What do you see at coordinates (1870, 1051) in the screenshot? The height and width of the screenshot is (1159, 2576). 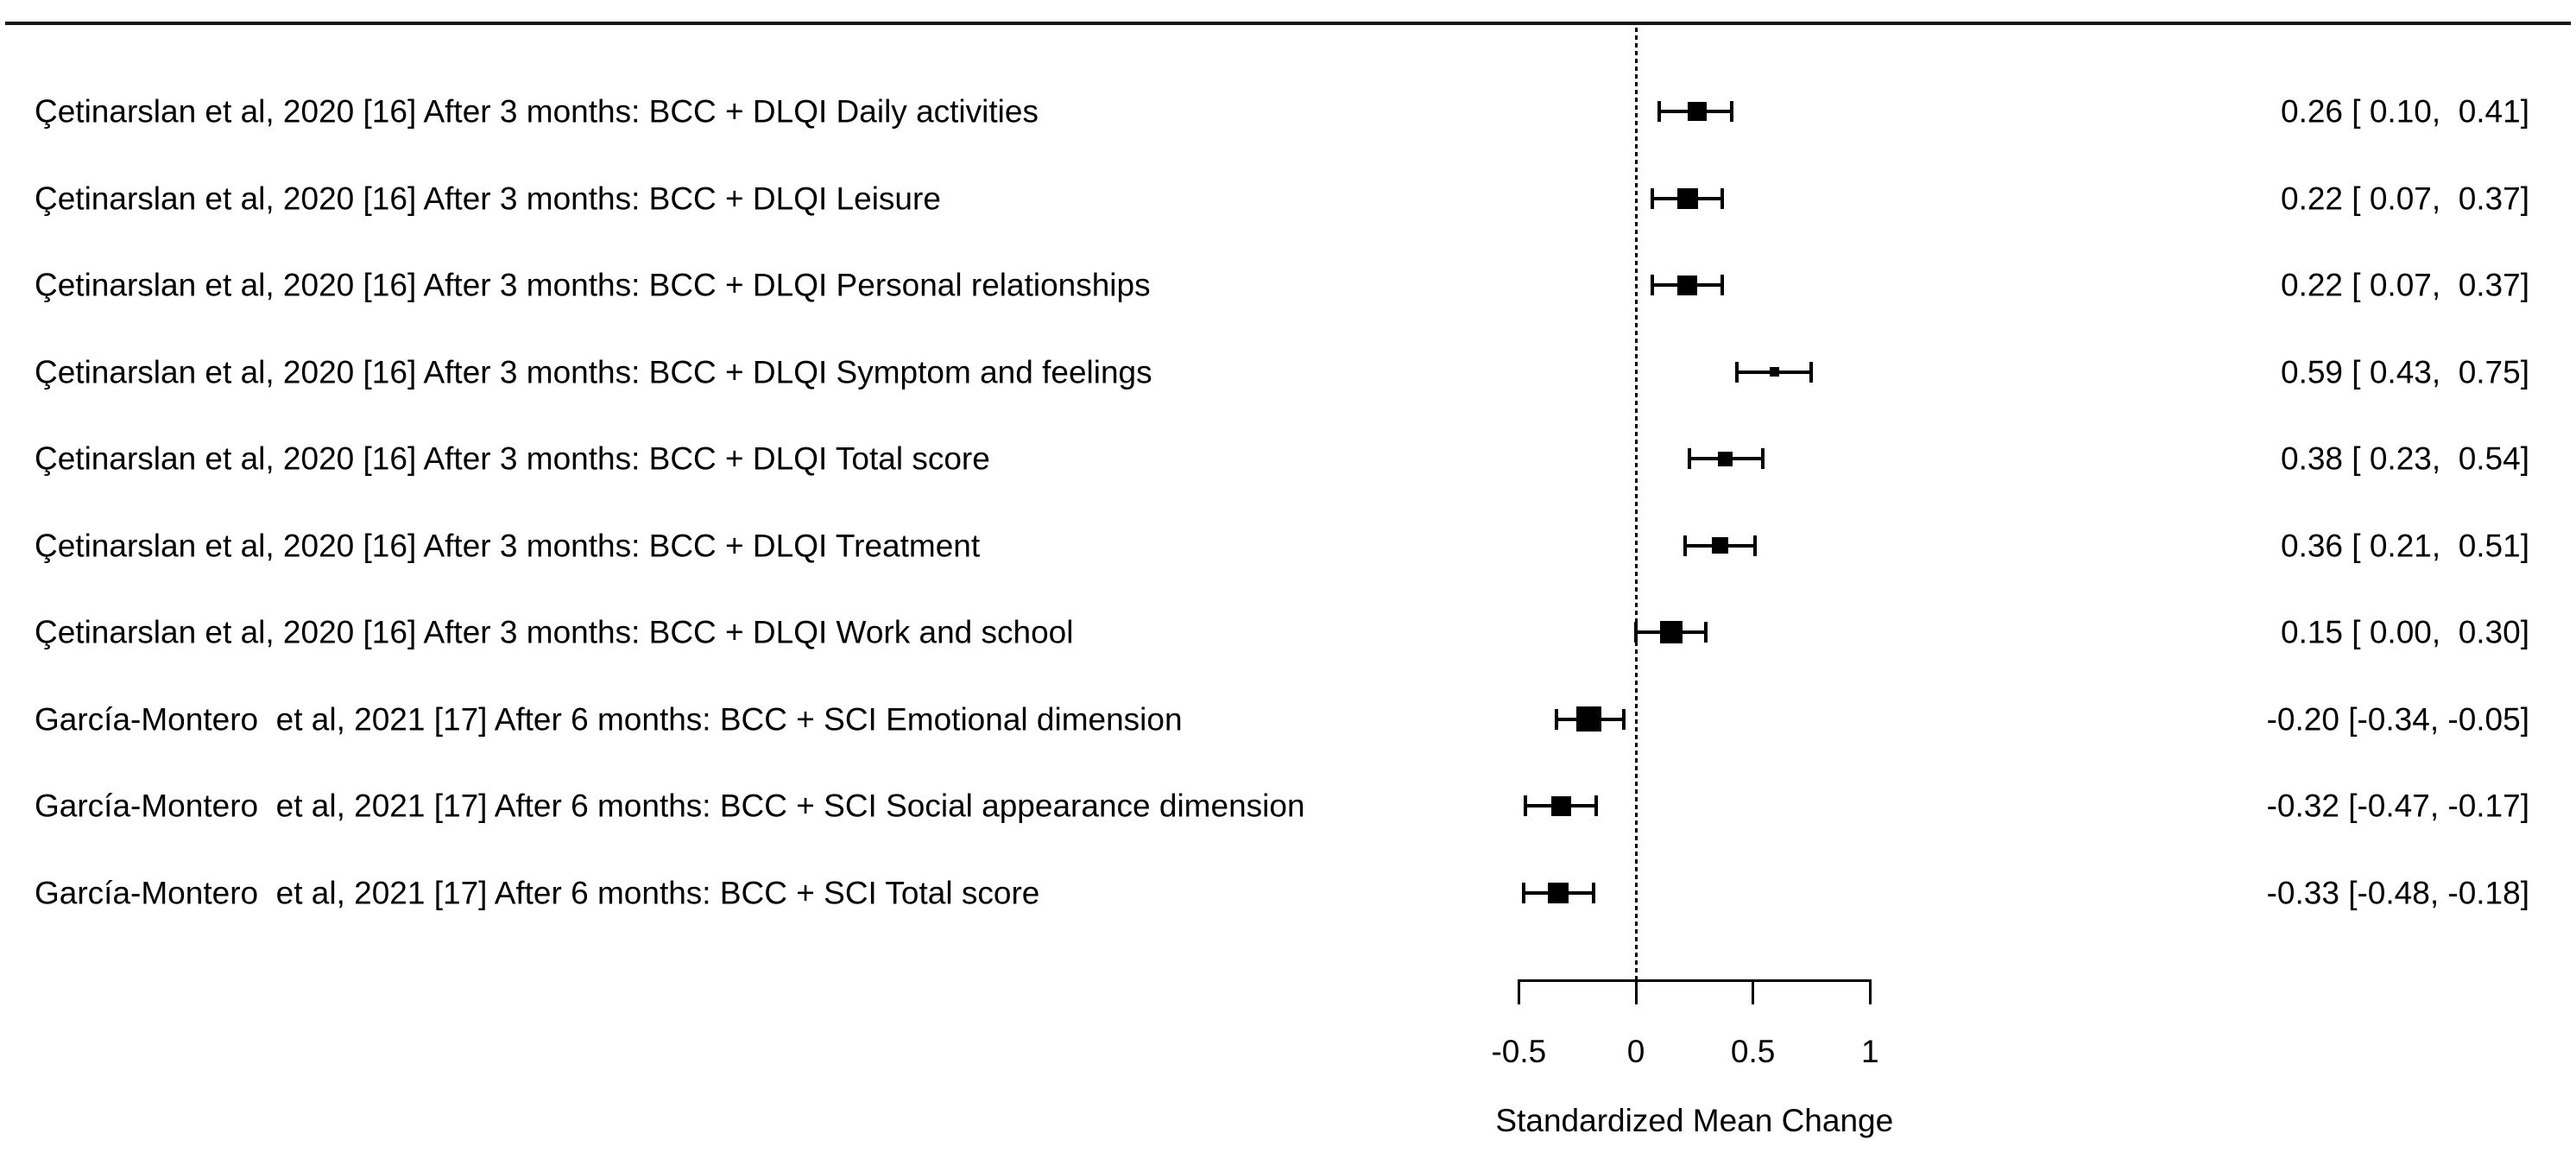 I see `x-axis-tick-label: 1` at bounding box center [1870, 1051].